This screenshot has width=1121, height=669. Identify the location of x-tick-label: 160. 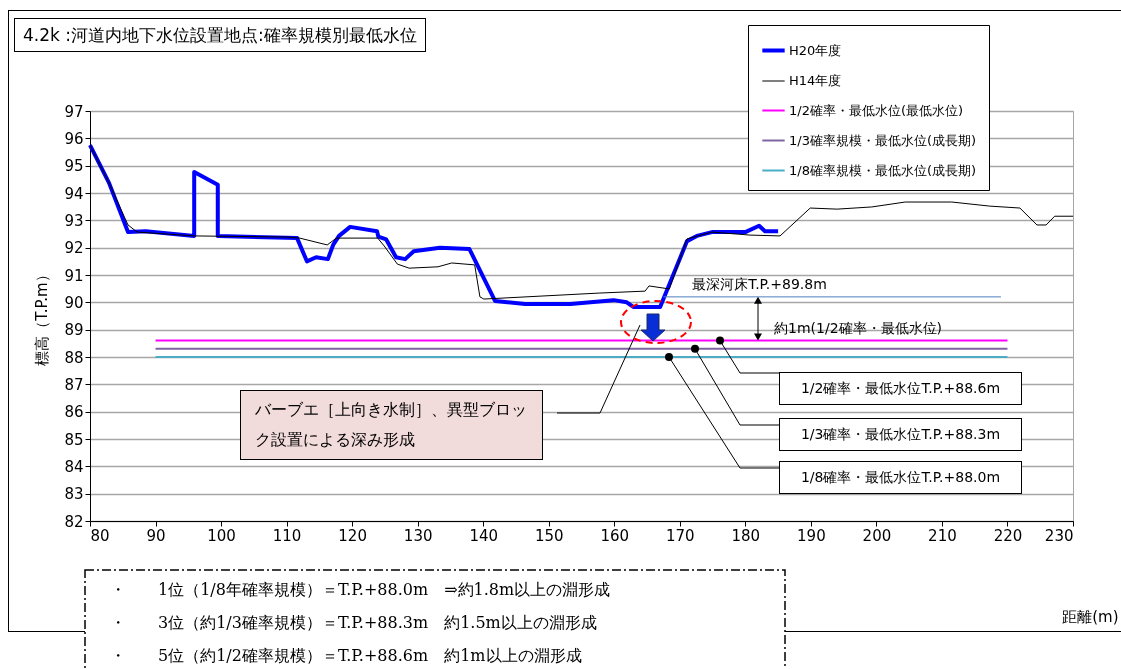
(615, 535).